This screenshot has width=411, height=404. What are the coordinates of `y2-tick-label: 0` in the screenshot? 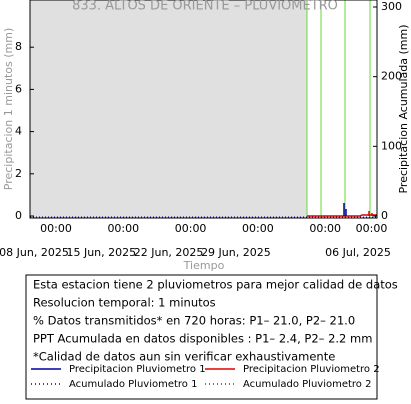 It's located at (384, 215).